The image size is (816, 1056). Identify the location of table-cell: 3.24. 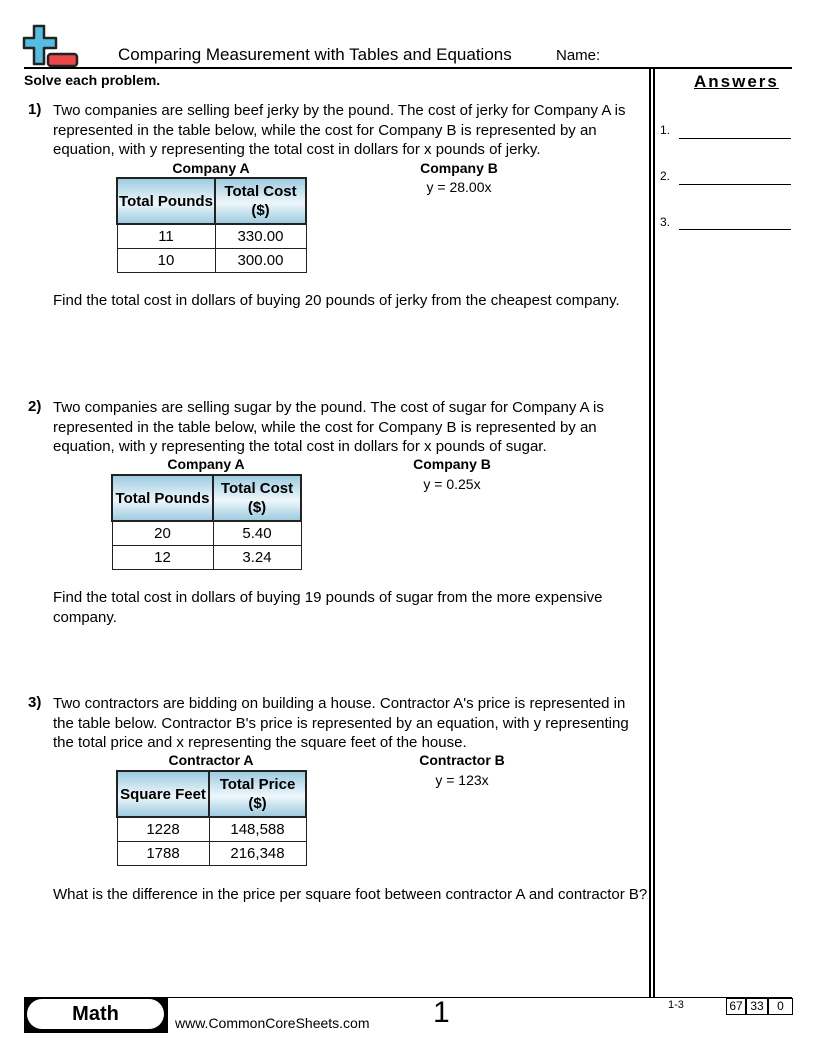
(257, 557).